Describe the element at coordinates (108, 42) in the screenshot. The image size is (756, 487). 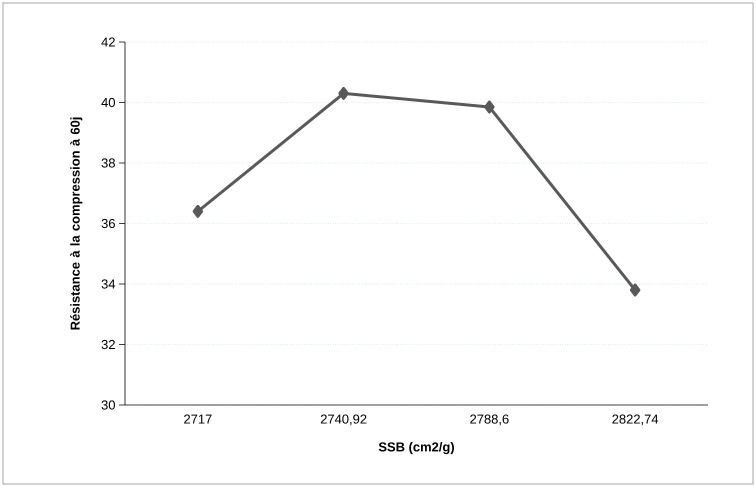
I see `y-tick-label: 42` at that location.